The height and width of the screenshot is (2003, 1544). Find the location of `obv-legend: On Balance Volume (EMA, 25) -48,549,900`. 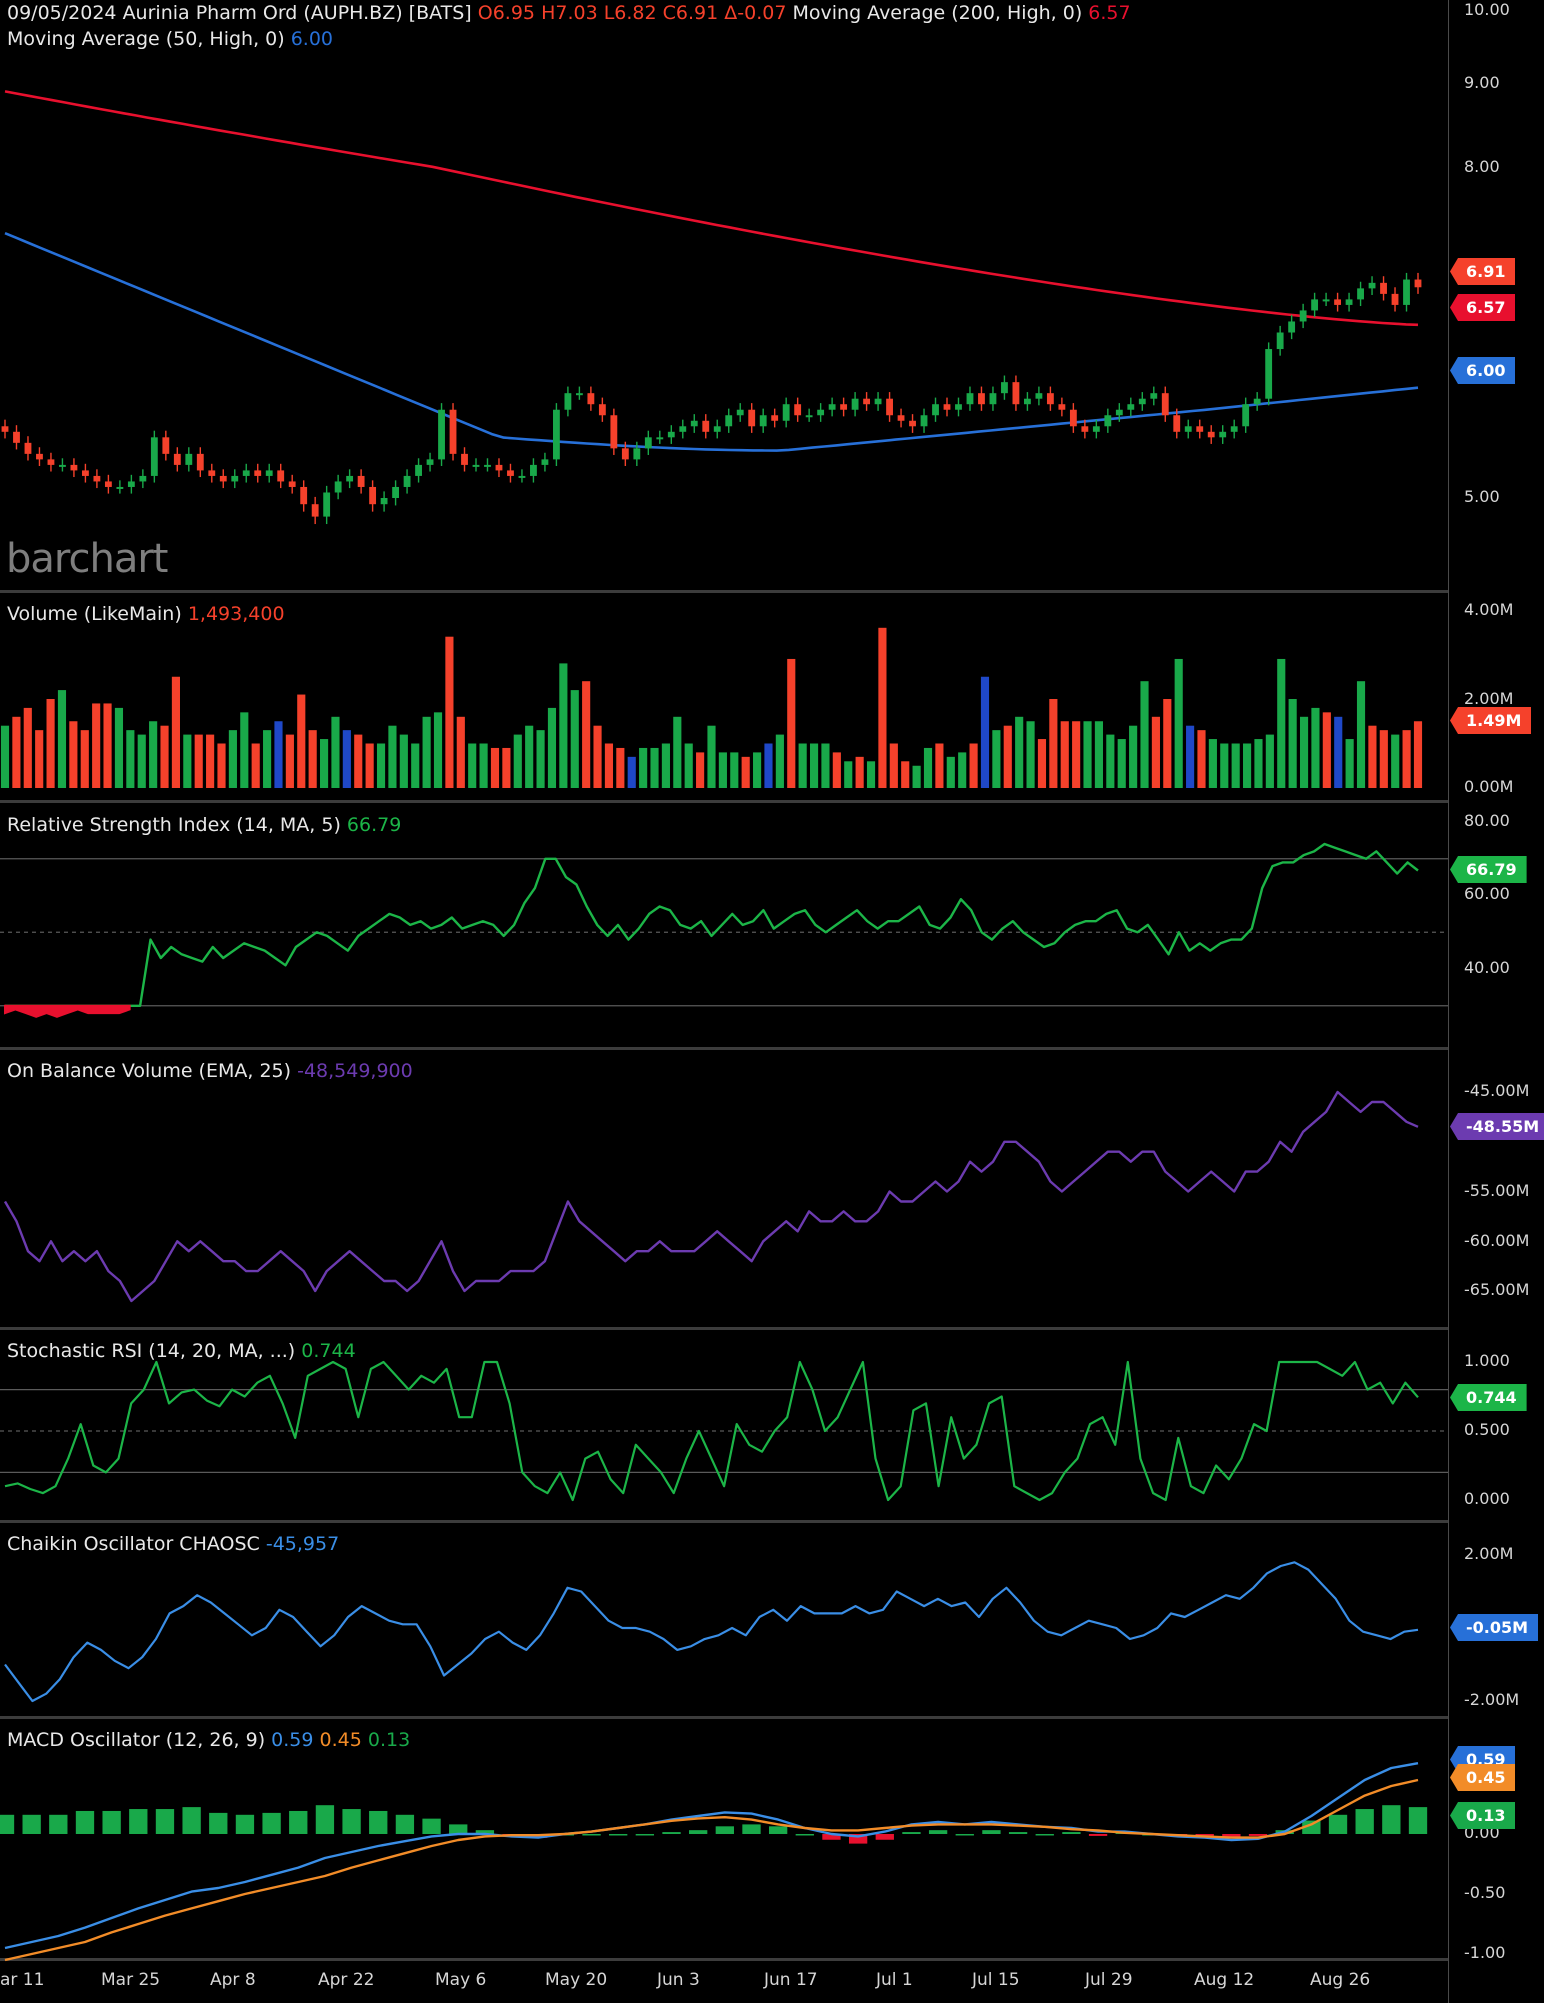

obv-legend: On Balance Volume (EMA, 25) -48,549,900 is located at coordinates (210, 1071).